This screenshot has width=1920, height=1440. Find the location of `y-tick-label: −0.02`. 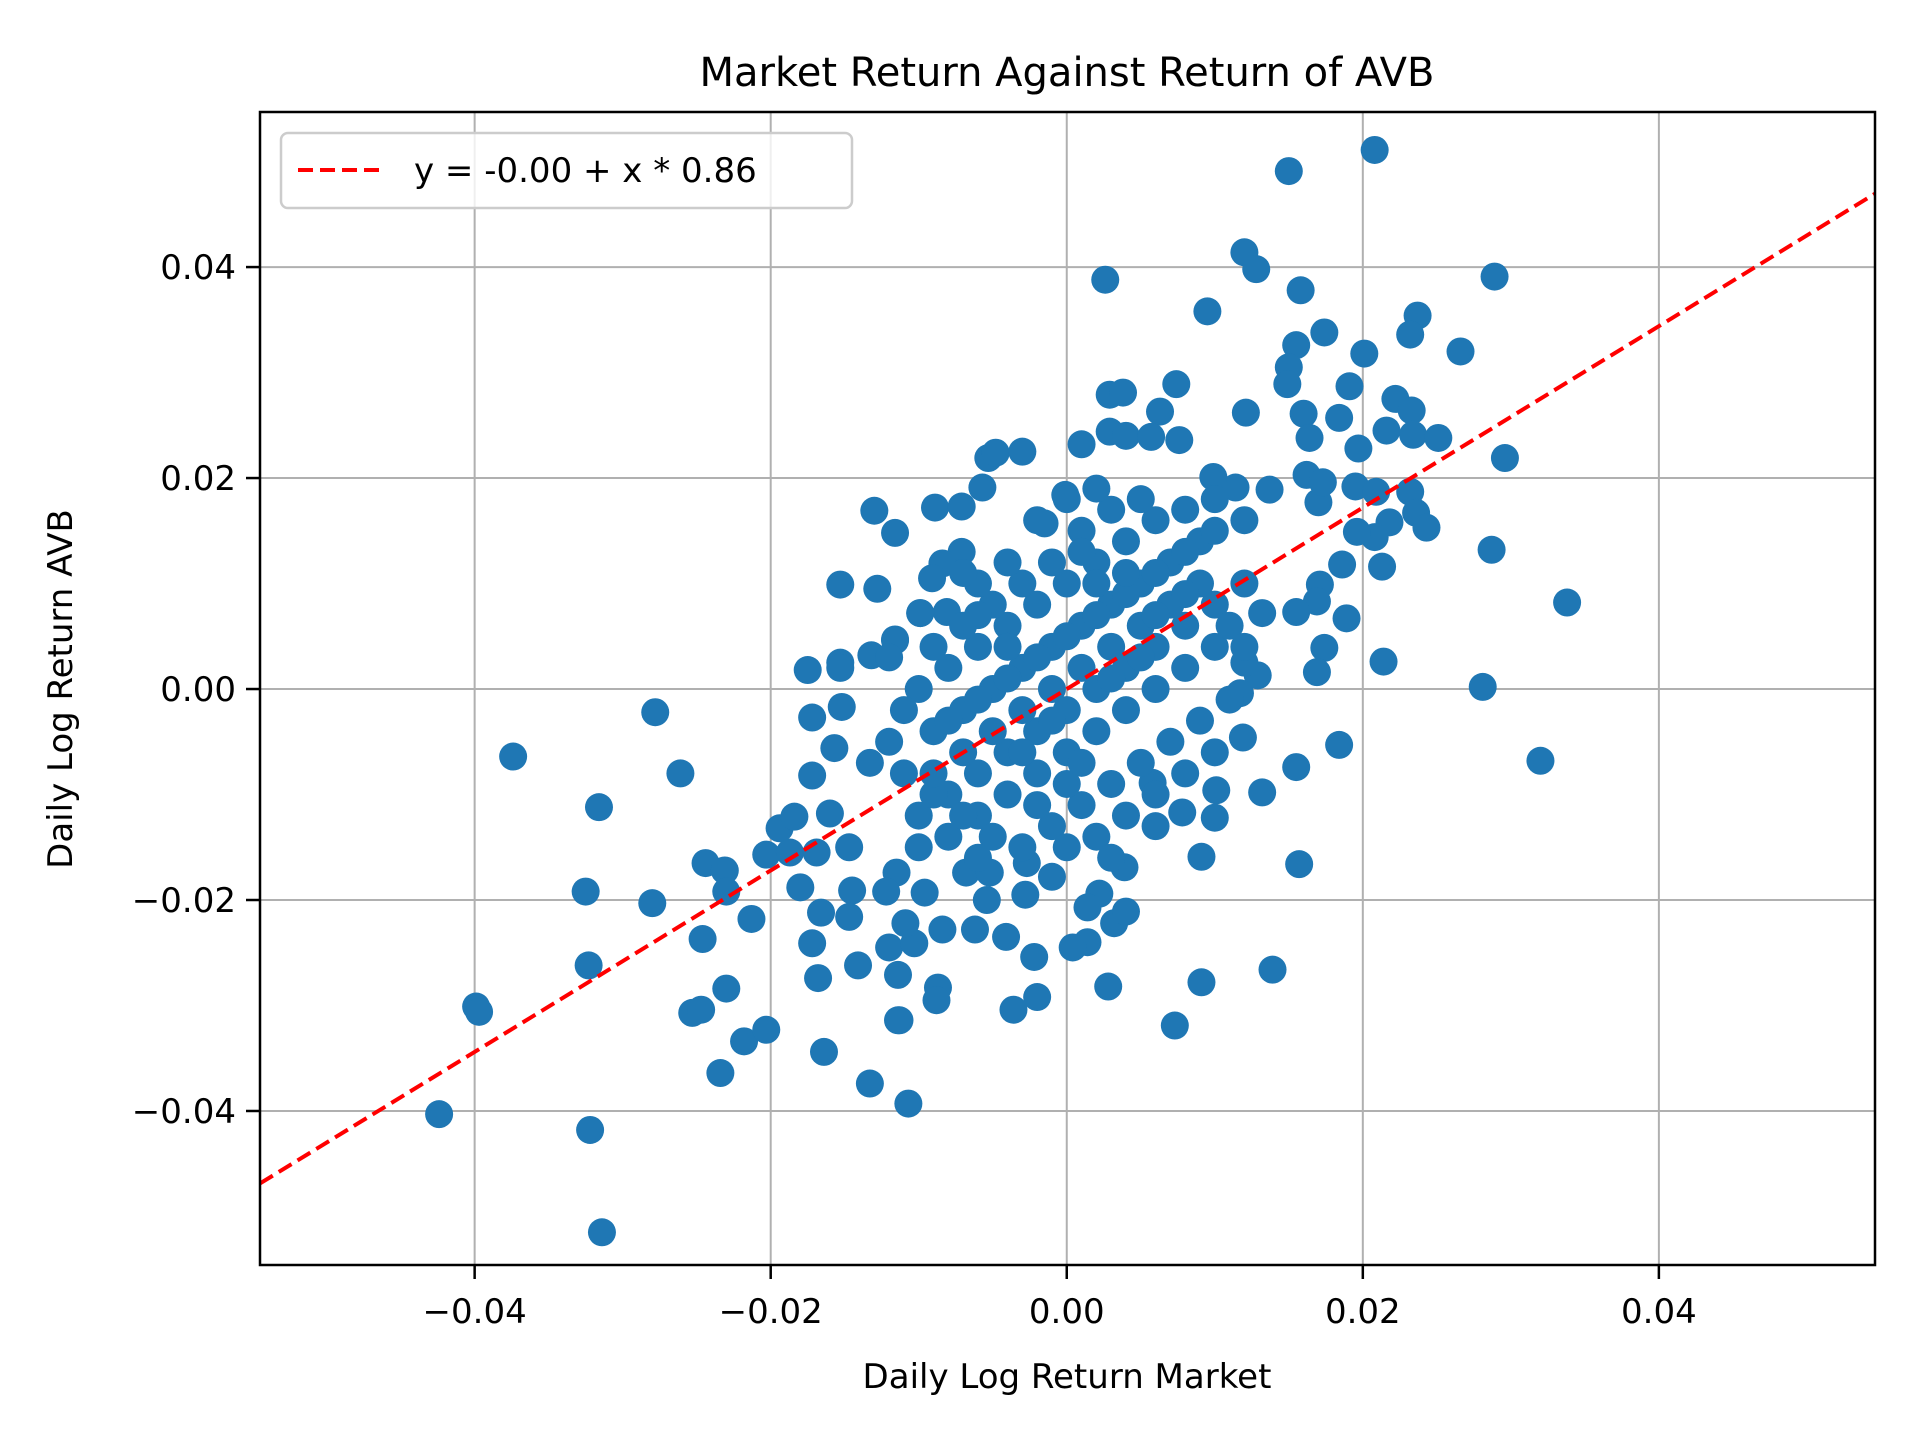

y-tick-label: −0.02 is located at coordinates (184, 901).